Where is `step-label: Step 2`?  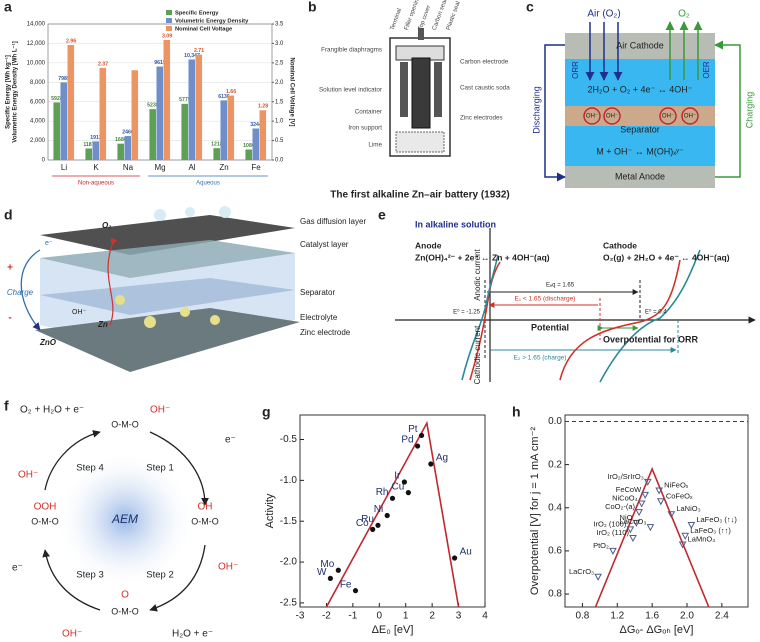 step-label: Step 2 is located at coordinates (159, 575).